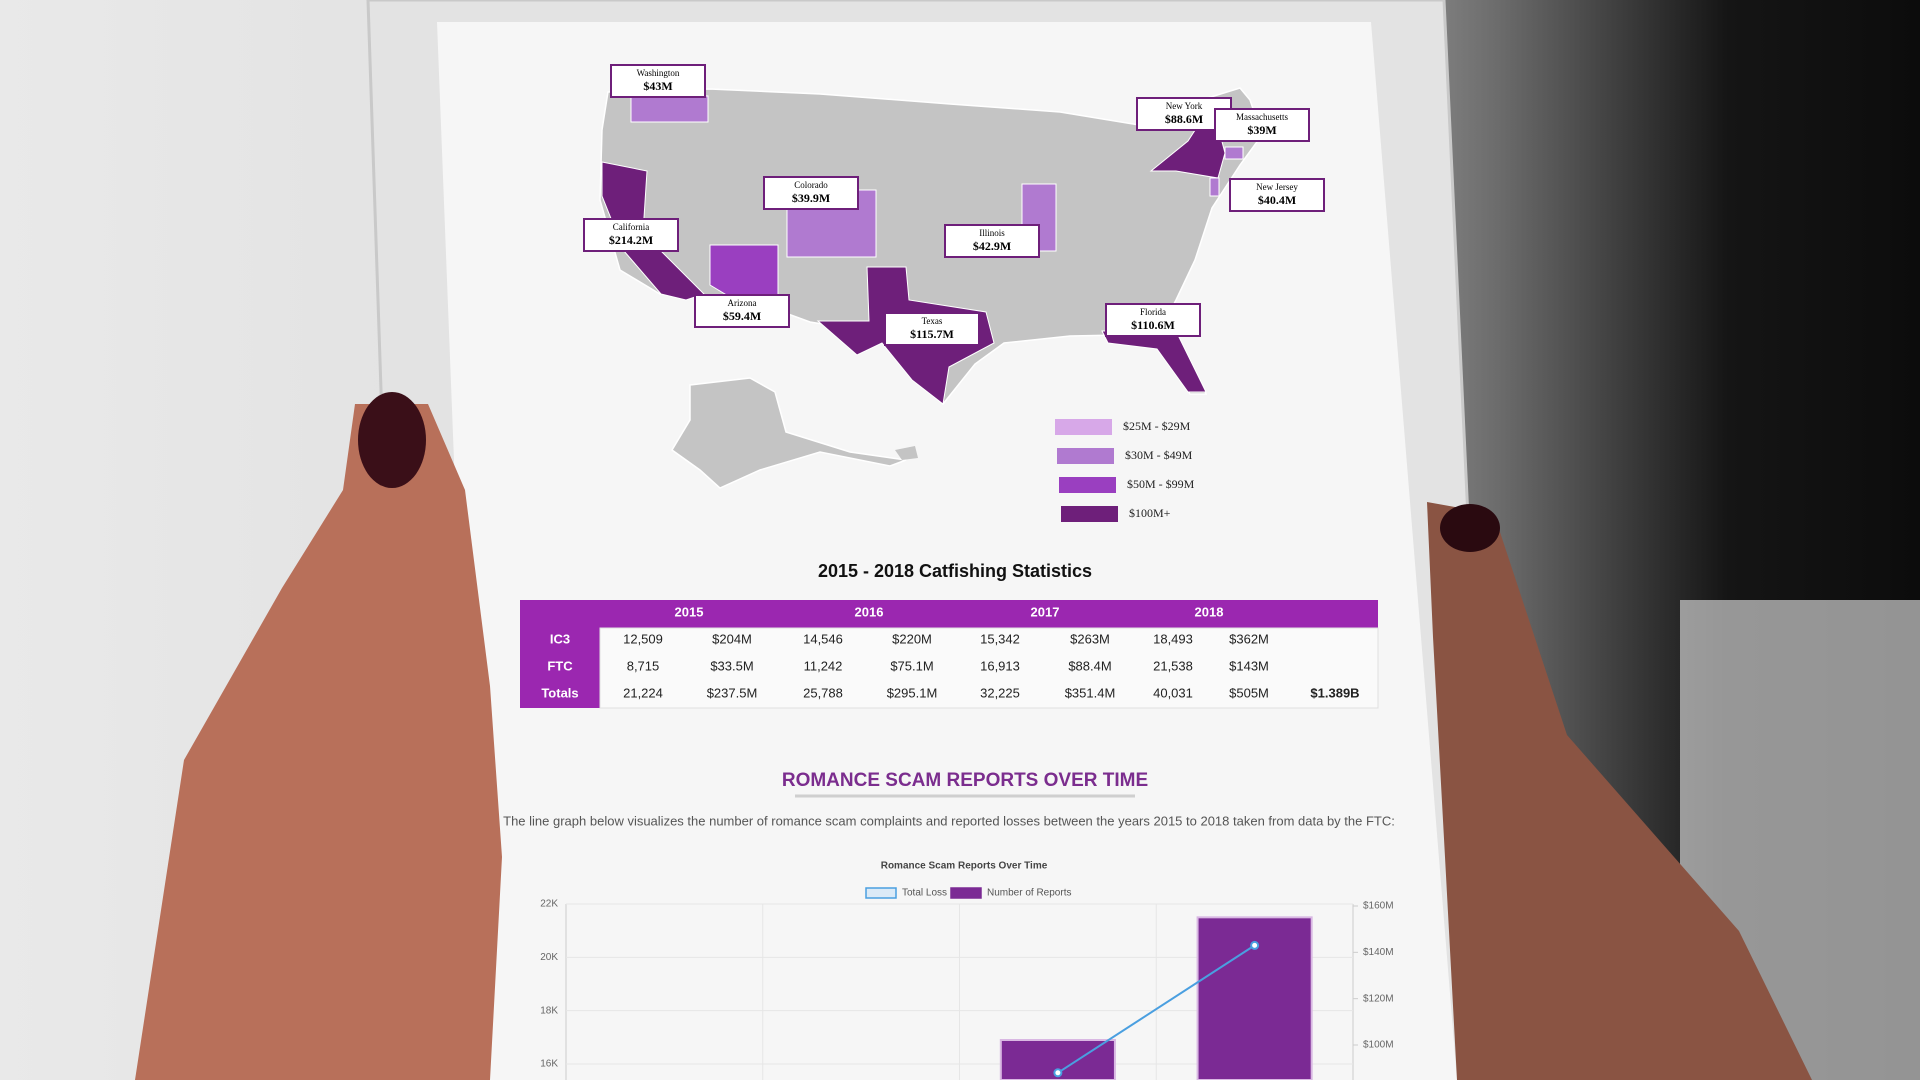 The height and width of the screenshot is (1080, 1920). What do you see at coordinates (823, 665) in the screenshot?
I see `table-cell: 11,242` at bounding box center [823, 665].